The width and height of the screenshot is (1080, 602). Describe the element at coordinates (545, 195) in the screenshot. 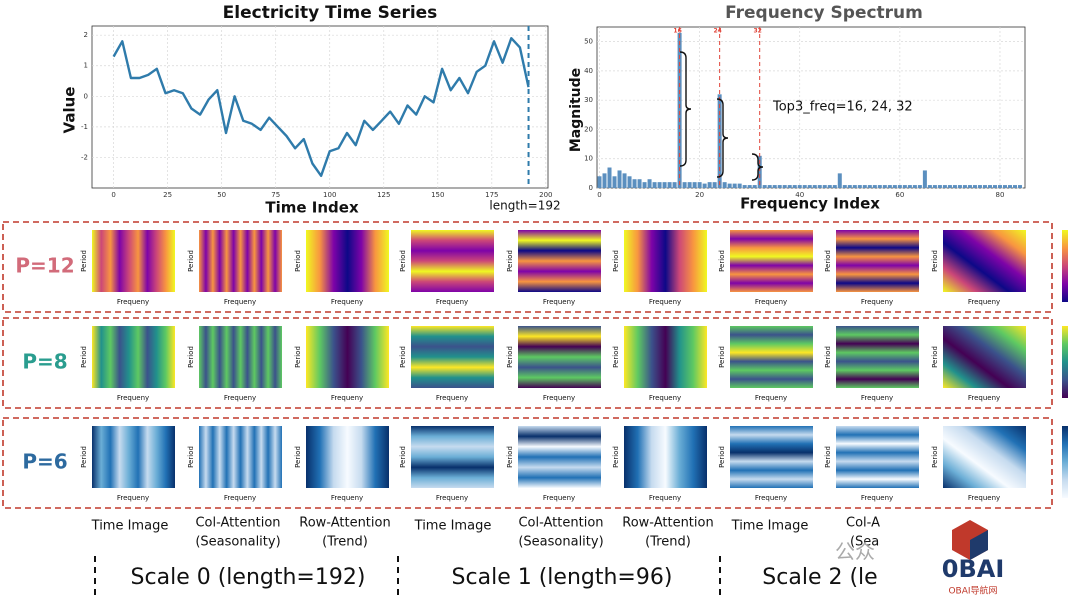

I see `x-tick-label: 200` at that location.